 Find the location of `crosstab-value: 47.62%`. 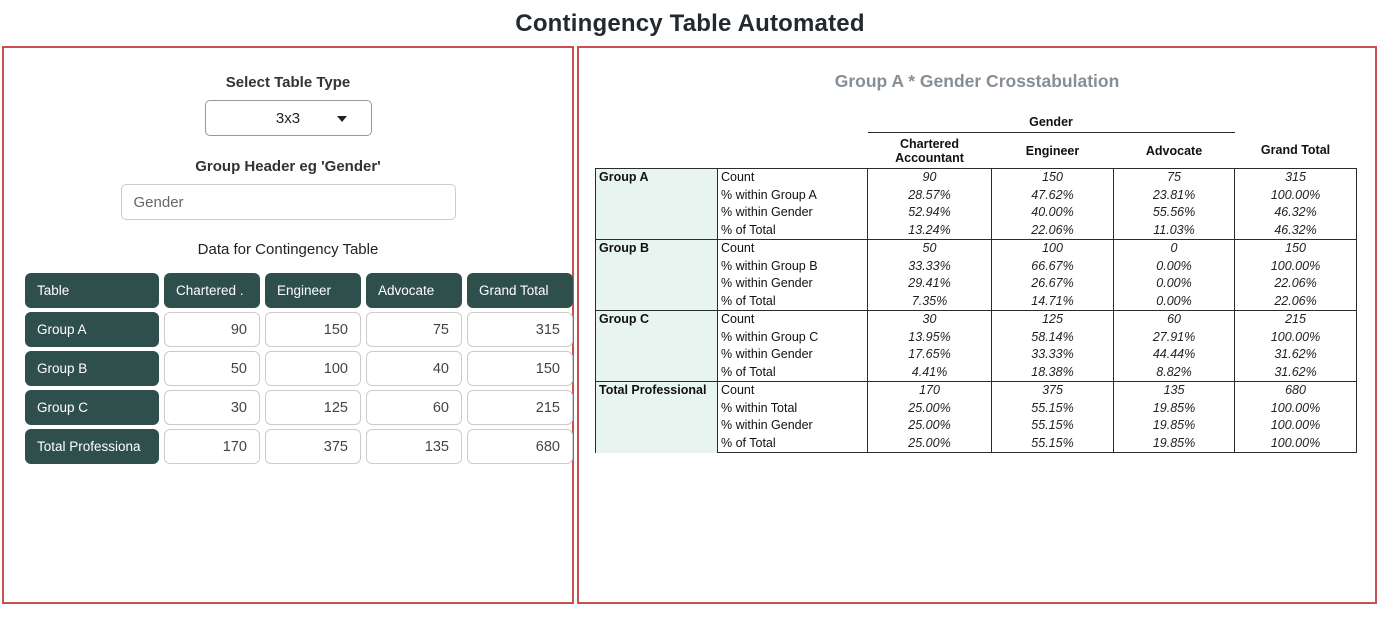

crosstab-value: 47.62% is located at coordinates (1052, 195).